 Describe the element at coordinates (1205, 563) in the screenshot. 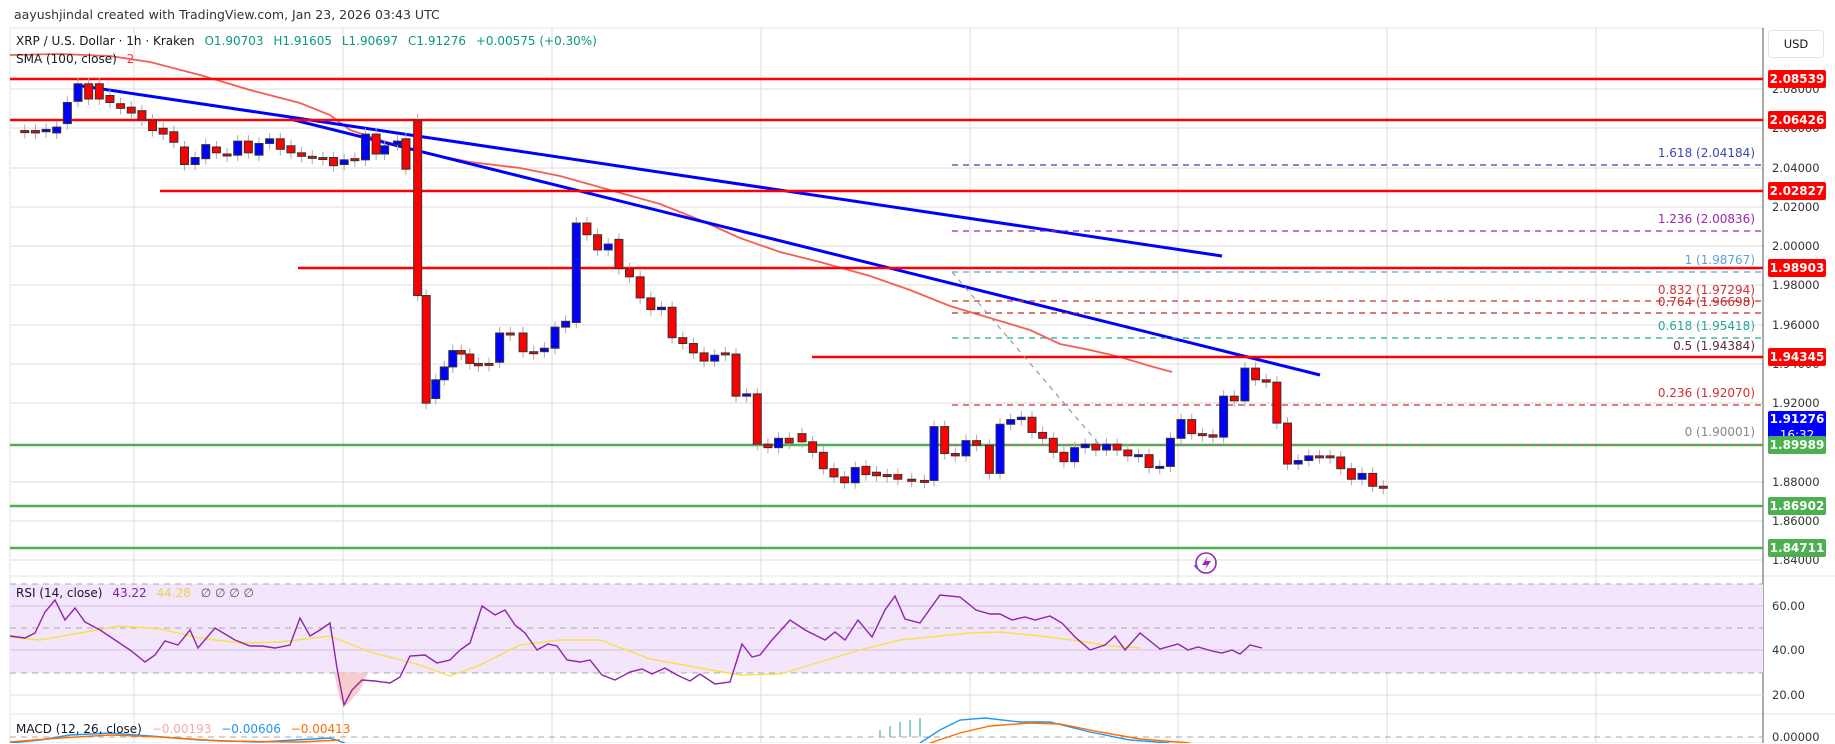

I see `lightning-alert-icon` at that location.